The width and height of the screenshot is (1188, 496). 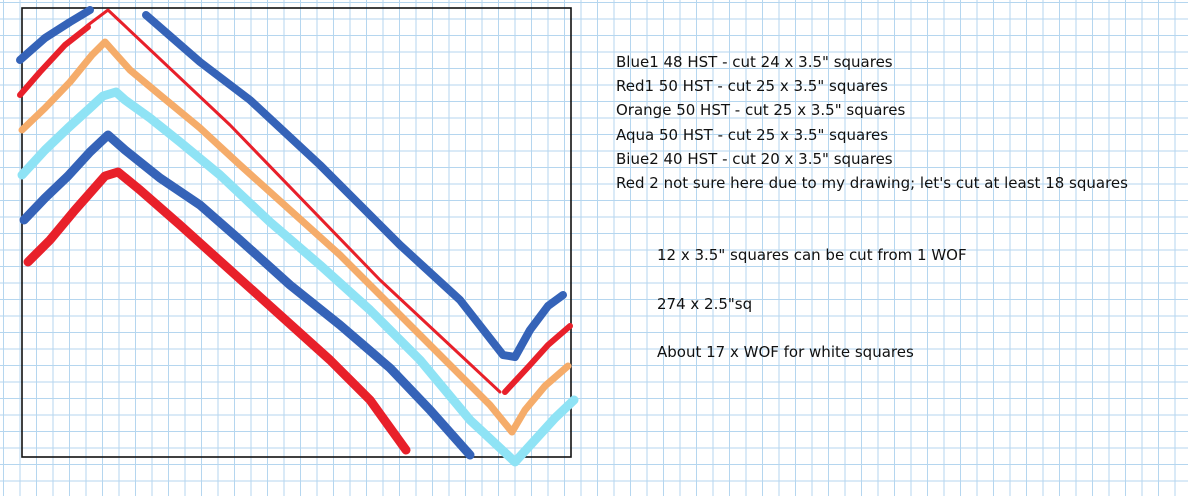 What do you see at coordinates (705, 304) in the screenshot?
I see `note-small-squares: 274 x 2.5"sq` at bounding box center [705, 304].